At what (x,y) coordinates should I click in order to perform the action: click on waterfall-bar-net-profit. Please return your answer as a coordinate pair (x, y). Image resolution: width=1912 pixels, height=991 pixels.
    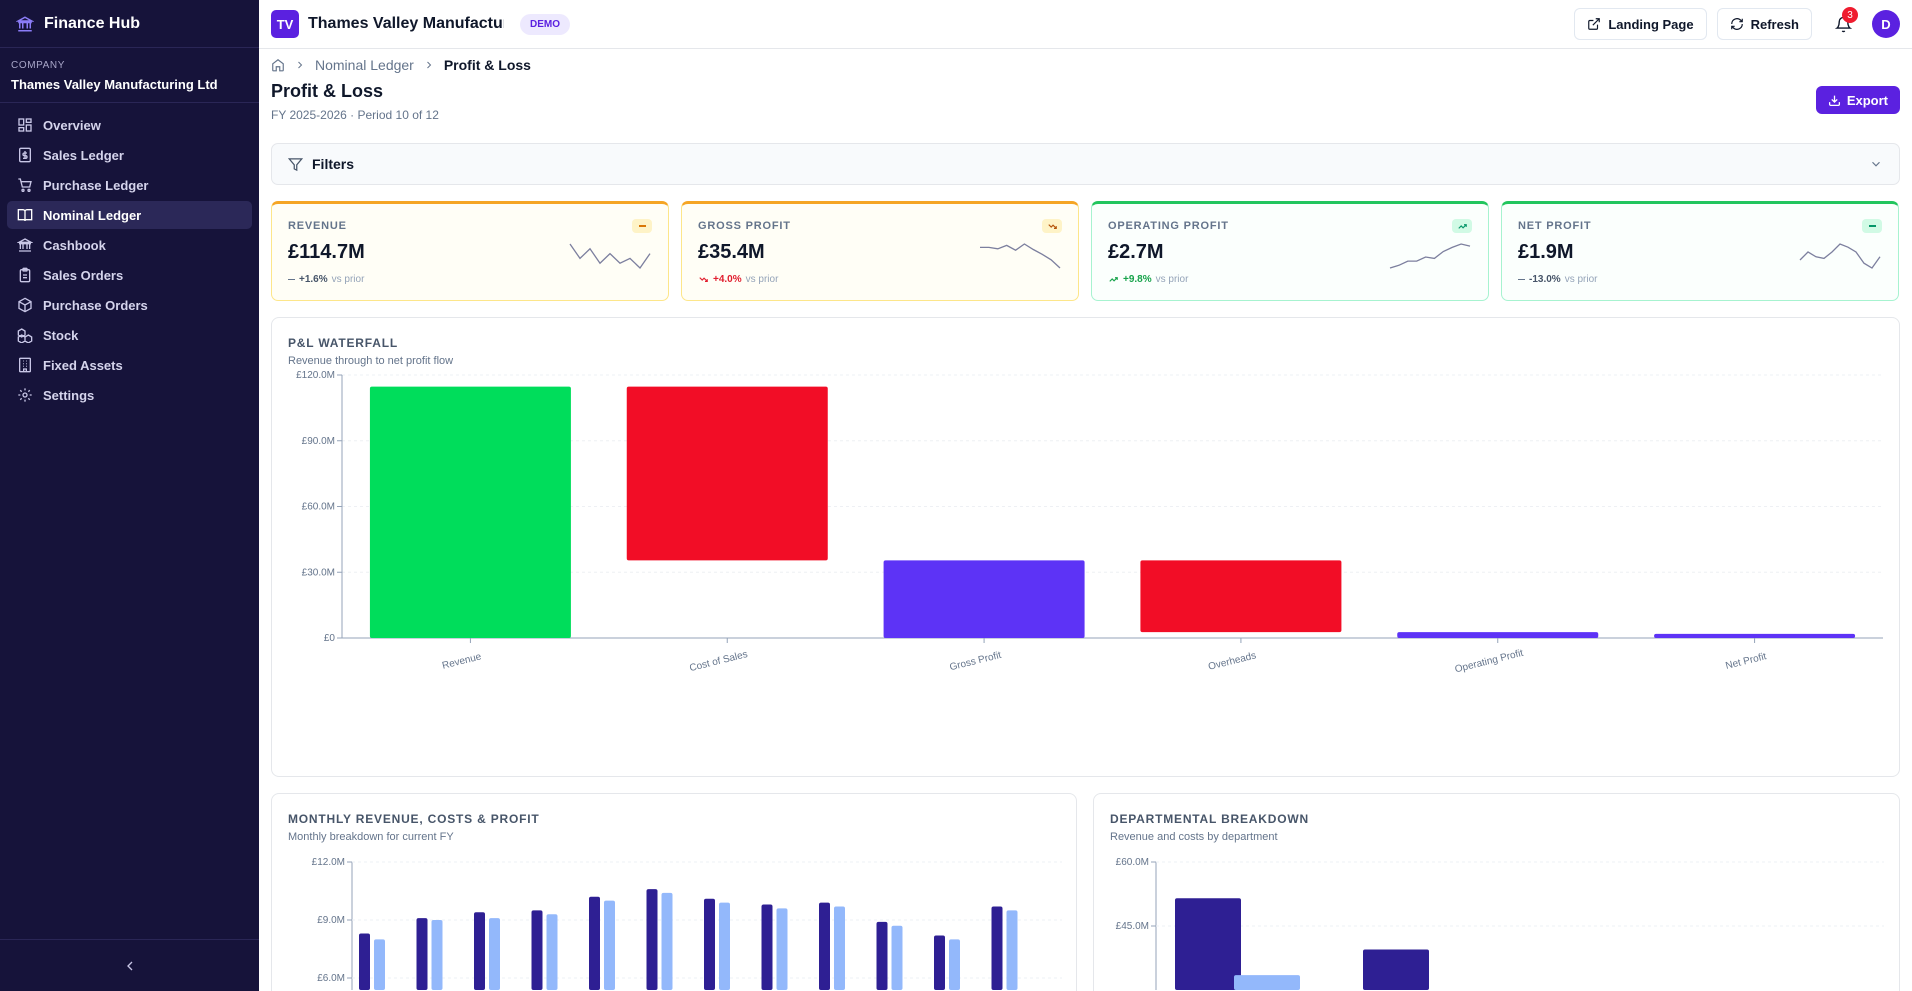
    Looking at the image, I should click on (1755, 635).